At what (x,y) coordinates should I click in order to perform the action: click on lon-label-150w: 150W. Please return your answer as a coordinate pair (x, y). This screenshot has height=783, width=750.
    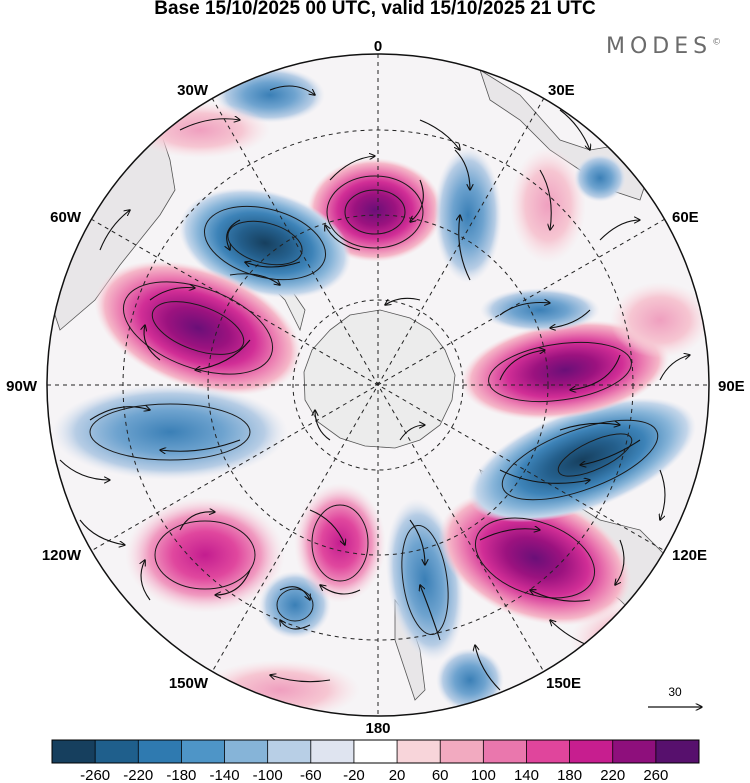
    Looking at the image, I should click on (189, 683).